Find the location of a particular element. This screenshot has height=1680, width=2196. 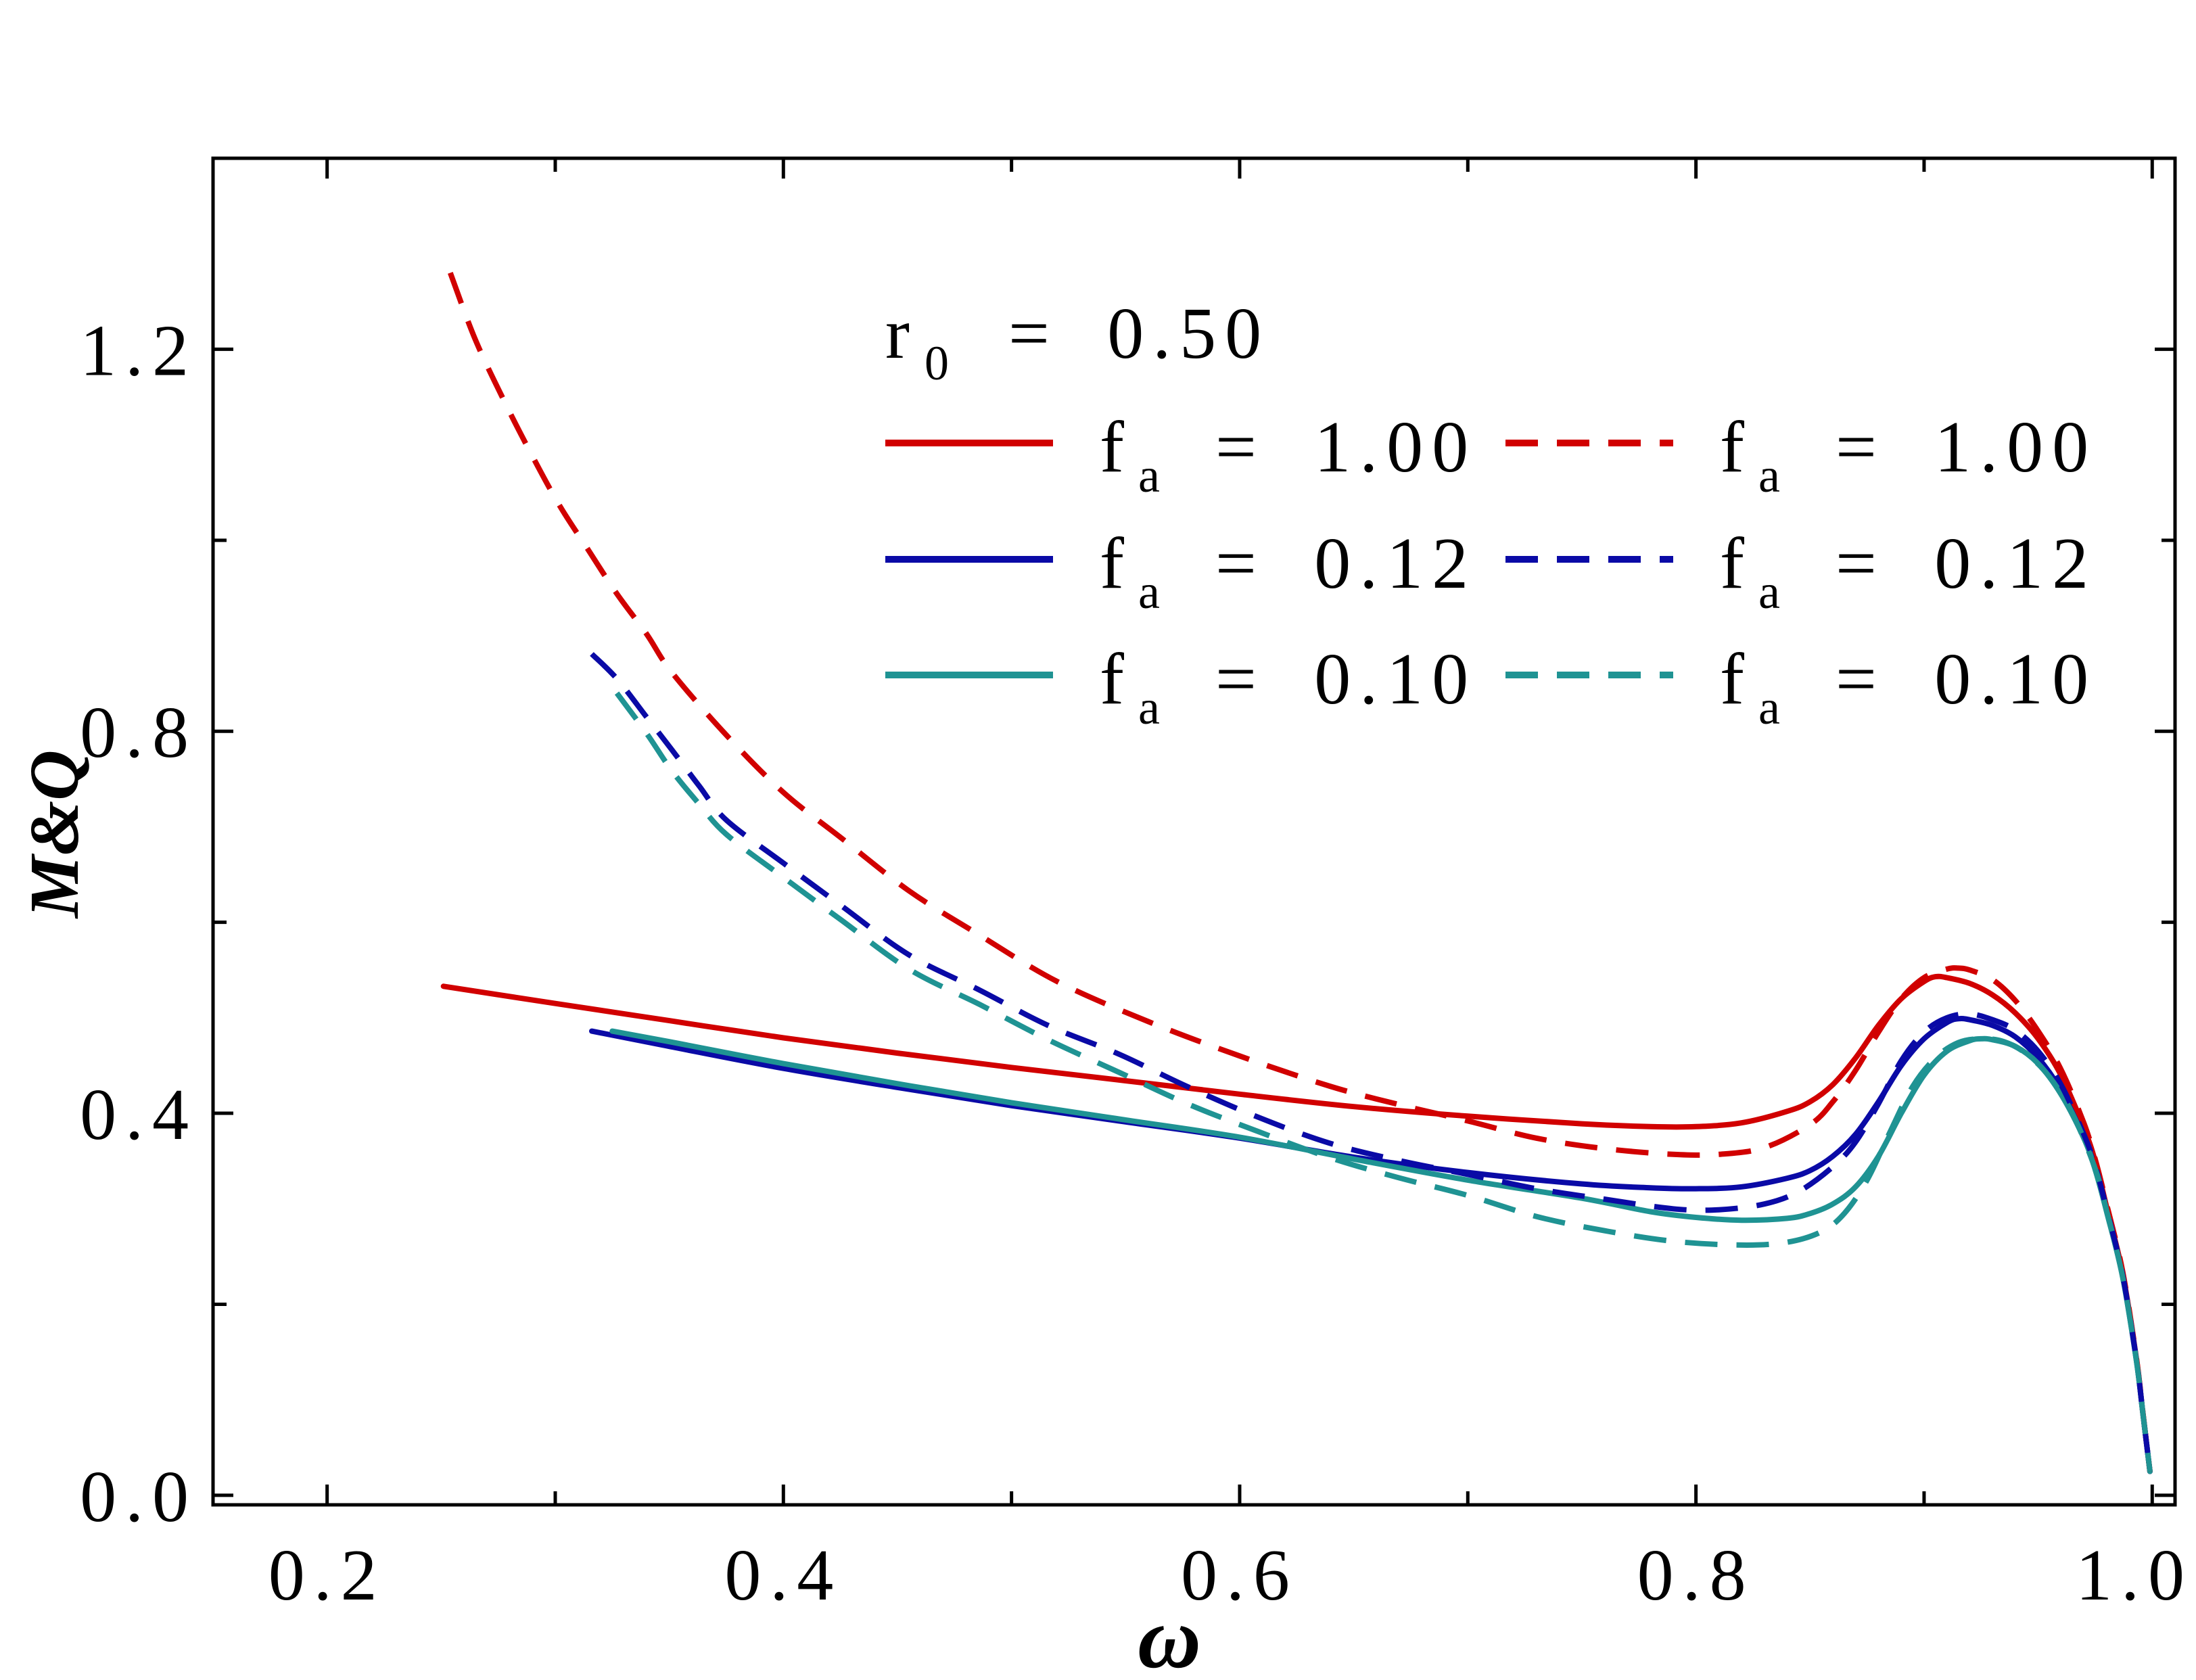

legend-label-solid-0: f a = 1.00 is located at coordinates (1288, 455).